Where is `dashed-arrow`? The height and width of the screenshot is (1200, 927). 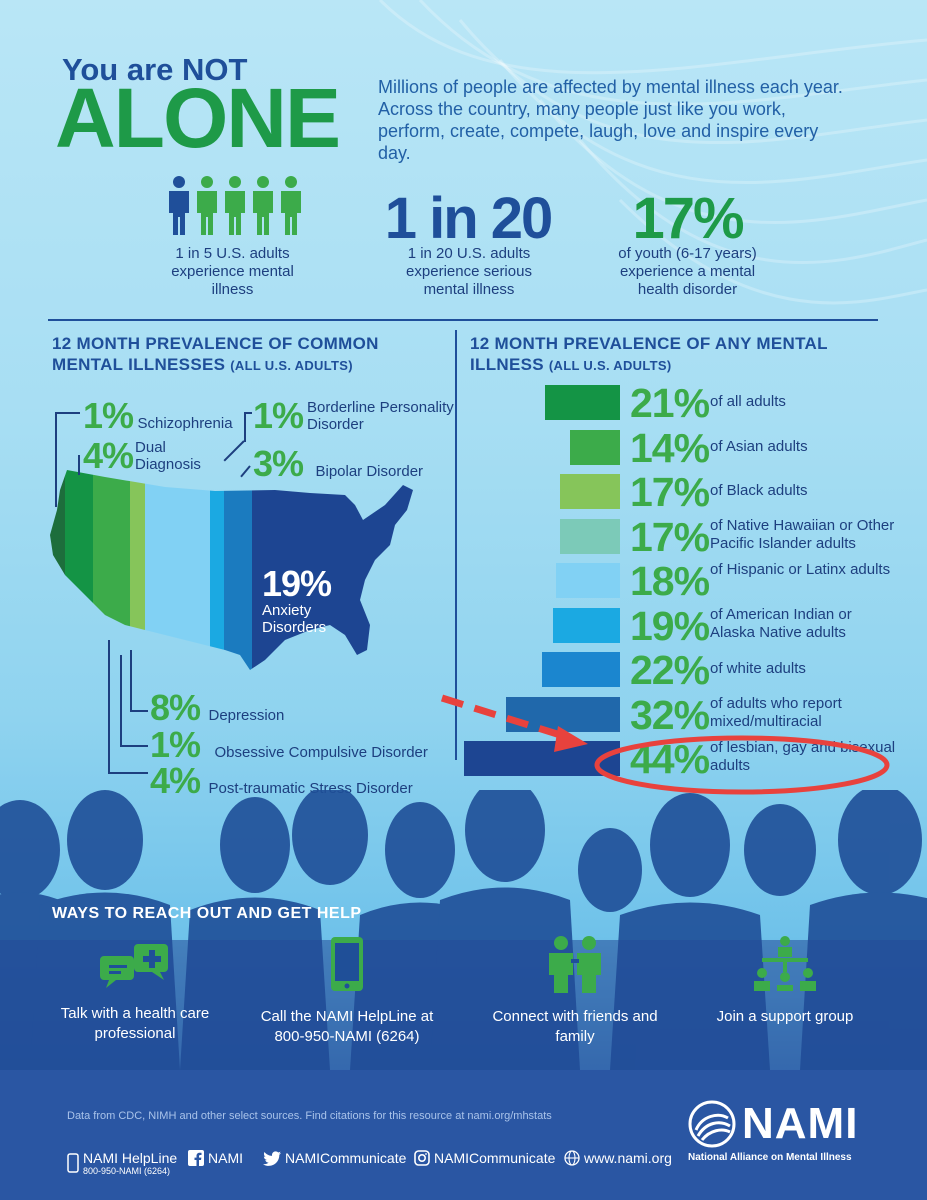 dashed-arrow is located at coordinates (514, 723).